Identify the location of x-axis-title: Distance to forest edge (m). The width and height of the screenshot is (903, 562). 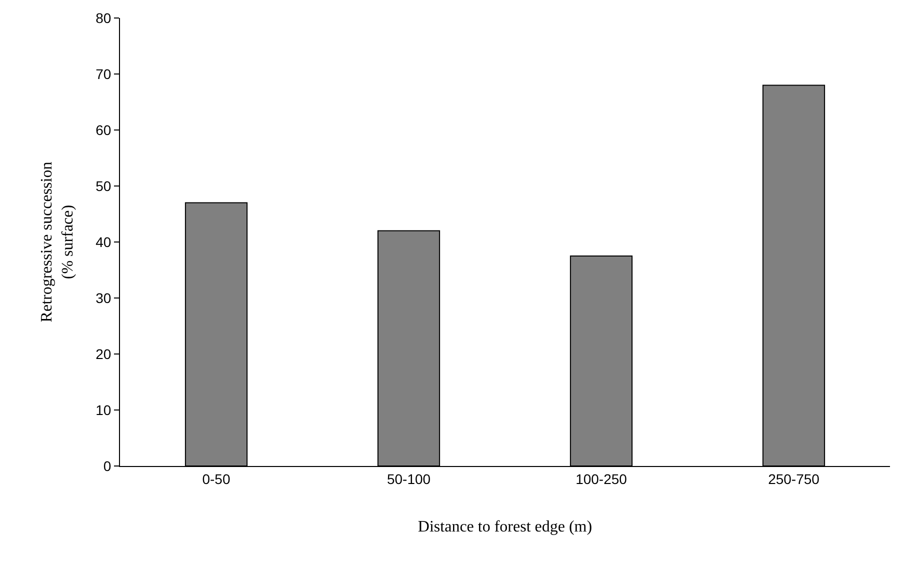
(505, 527).